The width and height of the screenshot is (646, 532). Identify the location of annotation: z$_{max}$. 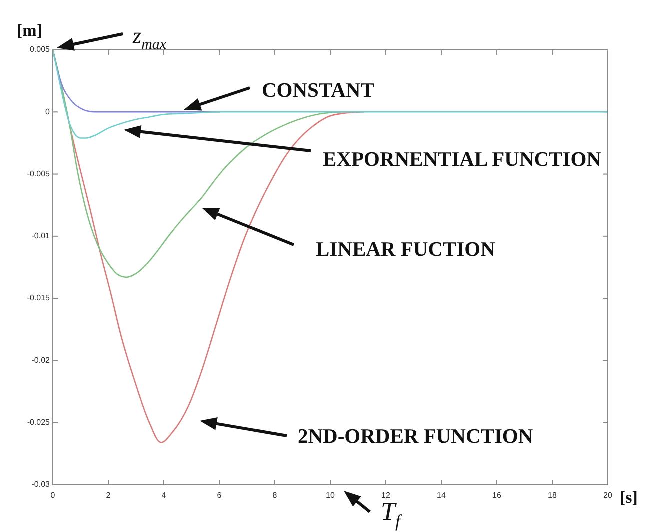
(149, 37).